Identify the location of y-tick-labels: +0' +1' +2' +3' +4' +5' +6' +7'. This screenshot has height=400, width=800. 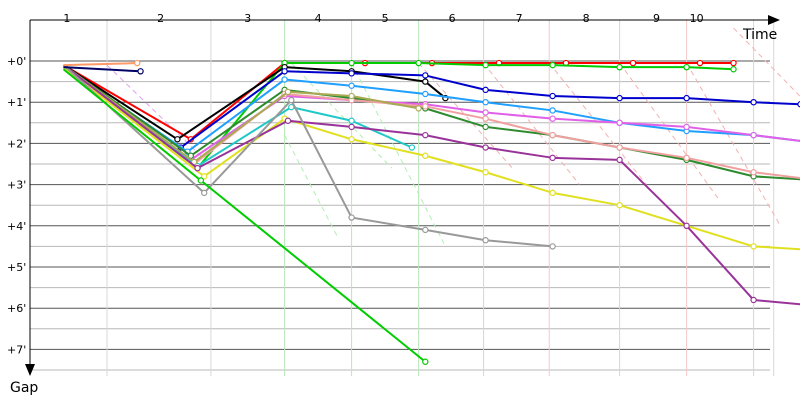
(16, 205).